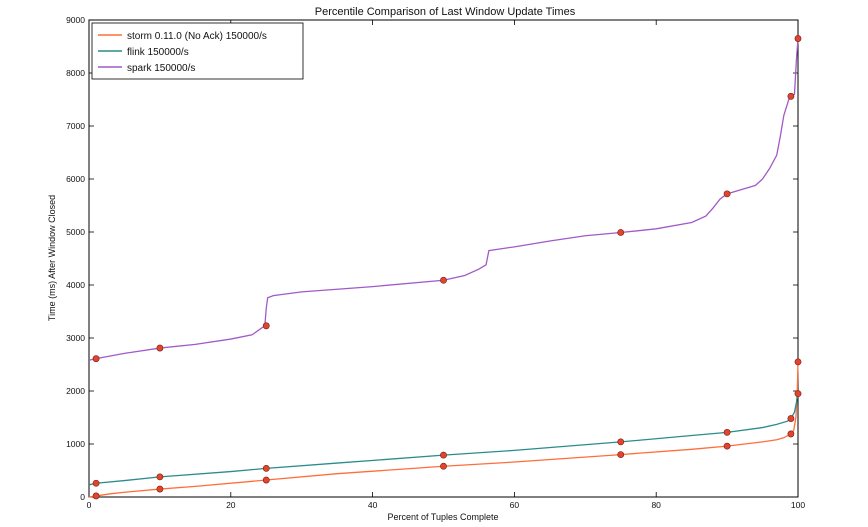  I want to click on y-tick-label: 1000, so click(75, 444).